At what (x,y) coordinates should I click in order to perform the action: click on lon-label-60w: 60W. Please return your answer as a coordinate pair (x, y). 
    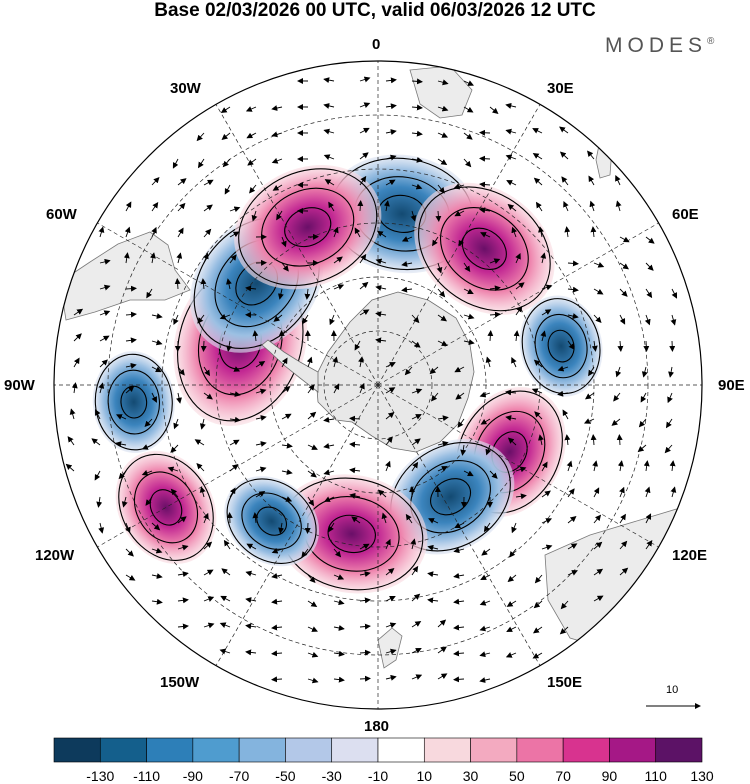
    Looking at the image, I should click on (61, 214).